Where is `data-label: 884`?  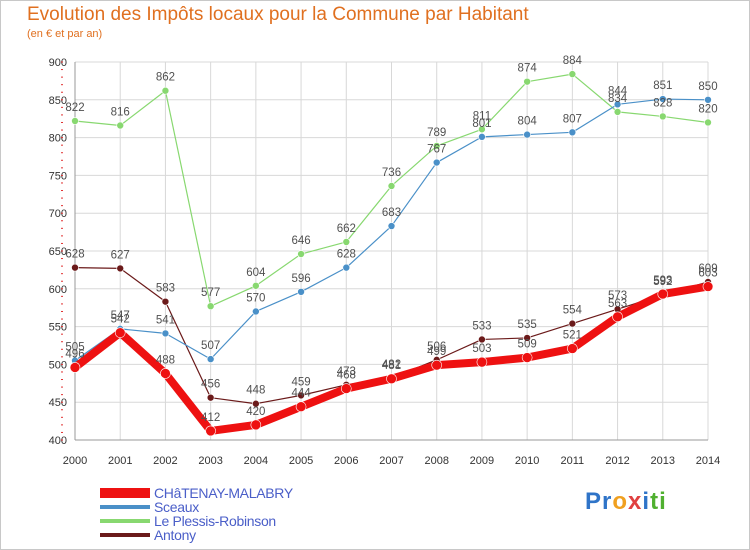
data-label: 884 is located at coordinates (573, 61).